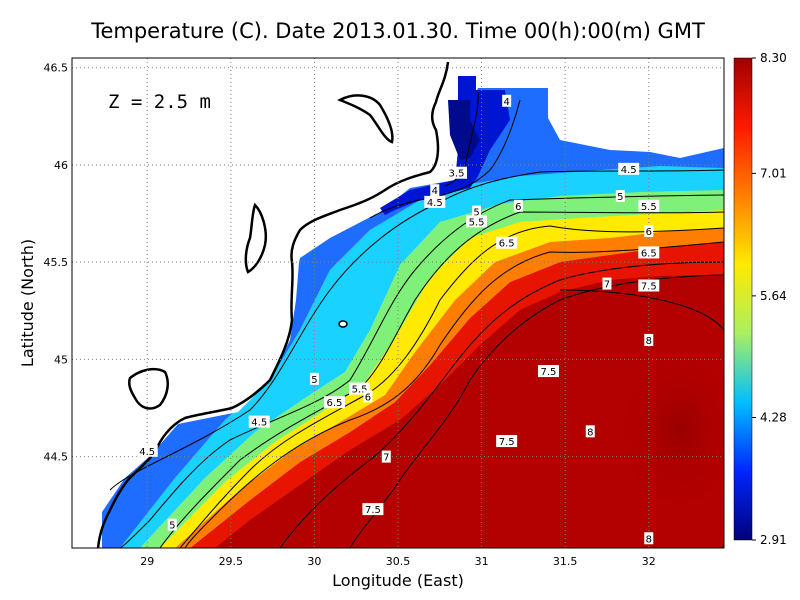 The image size is (800, 600). I want to click on y-tick-label: 46.5, so click(56, 68).